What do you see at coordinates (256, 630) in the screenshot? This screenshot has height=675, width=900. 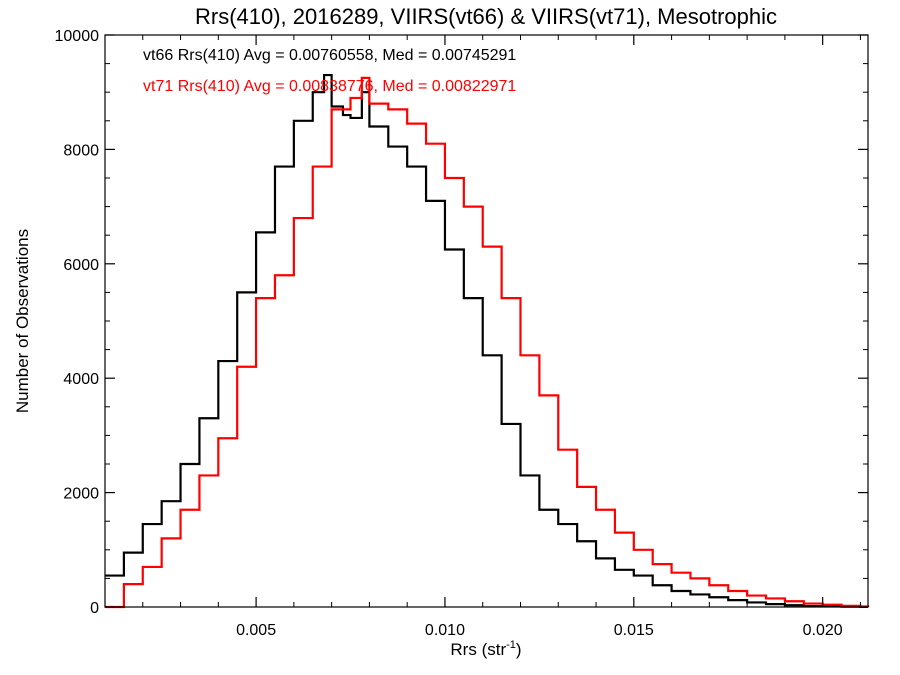 I see `x-tick-label: 0.005` at bounding box center [256, 630].